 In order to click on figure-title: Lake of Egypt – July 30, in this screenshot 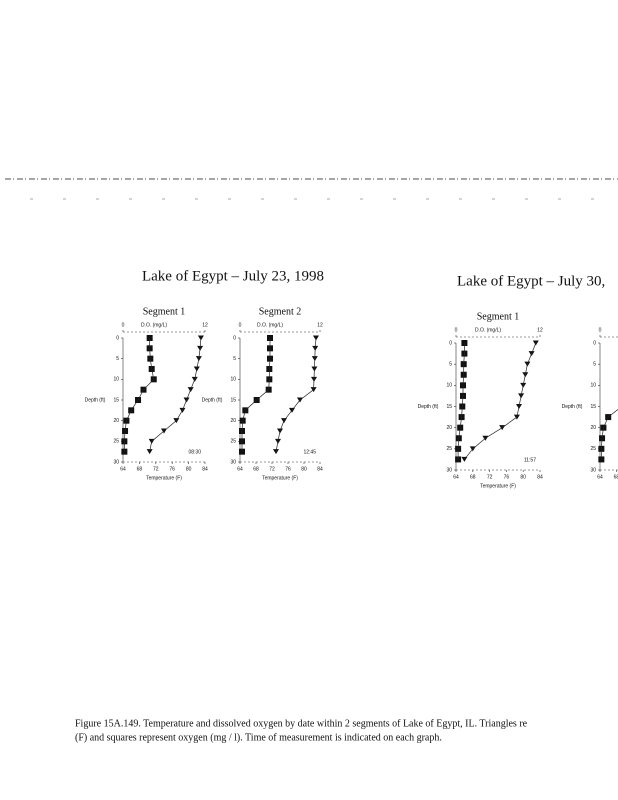, I will do `click(531, 281)`.